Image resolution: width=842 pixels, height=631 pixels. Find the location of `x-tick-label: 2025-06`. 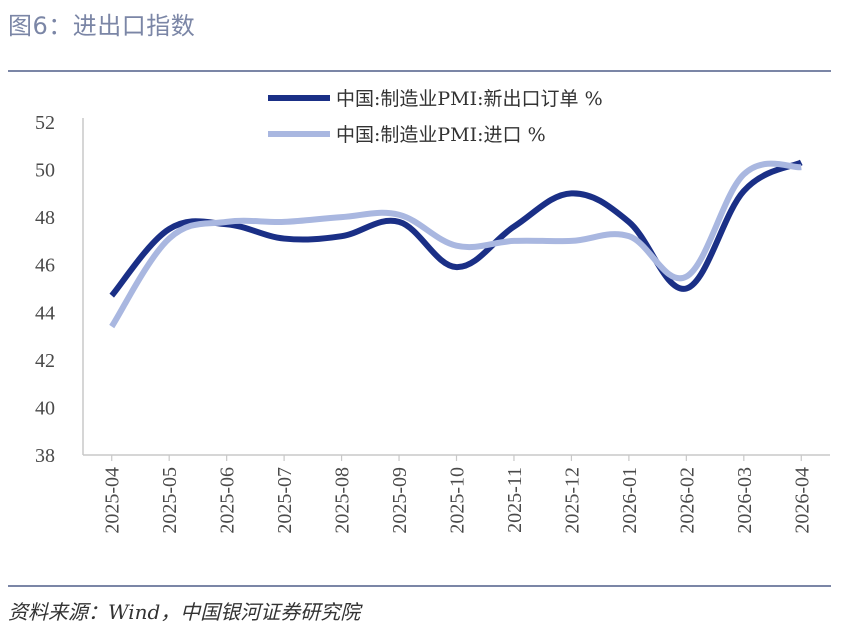

x-tick-label: 2025-06 is located at coordinates (228, 500).